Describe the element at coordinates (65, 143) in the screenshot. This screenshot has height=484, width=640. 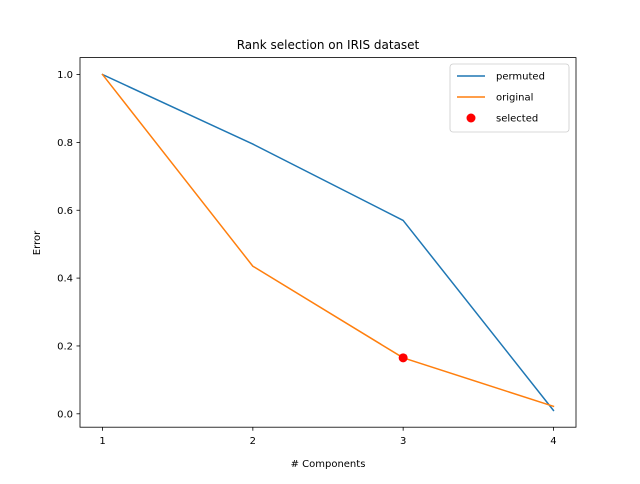
I see `y-tick-label: 0.8` at that location.